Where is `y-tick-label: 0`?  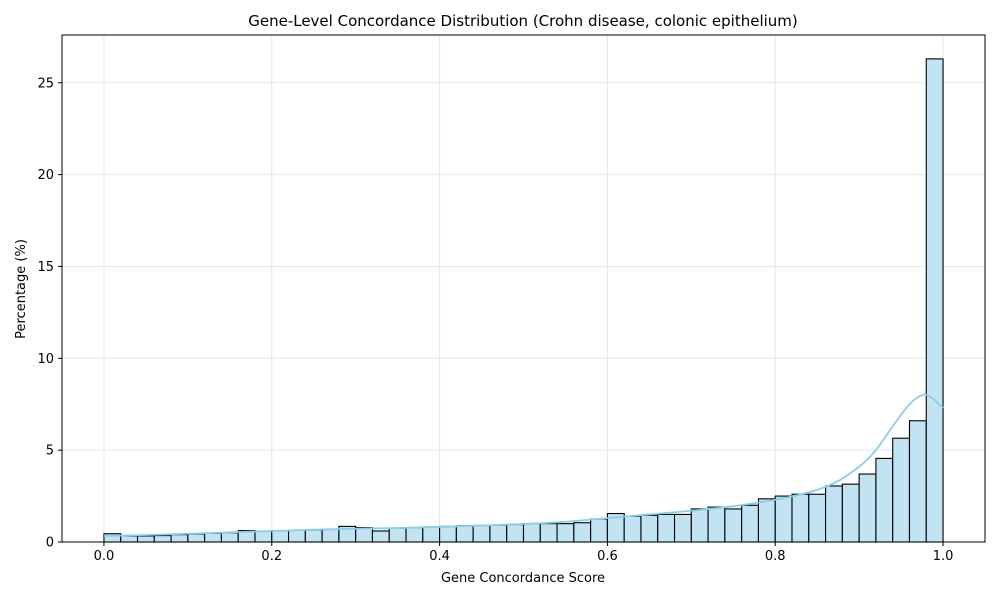
y-tick-label: 0 is located at coordinates (50, 543).